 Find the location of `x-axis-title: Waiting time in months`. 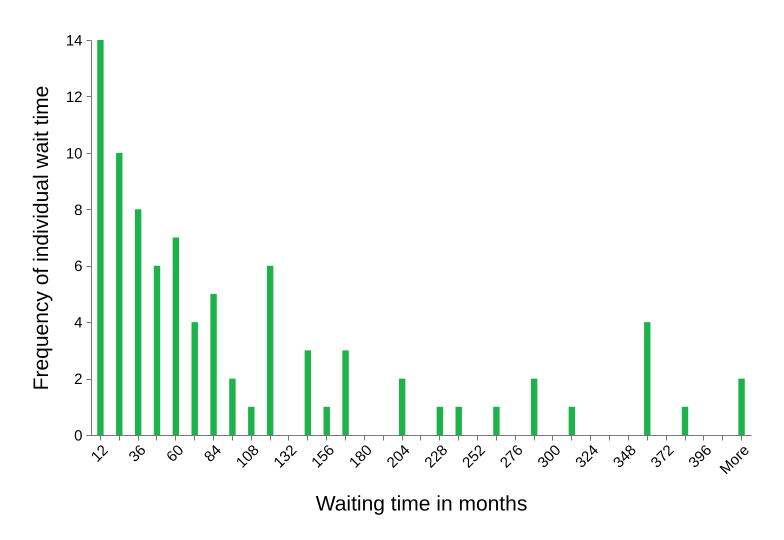

x-axis-title: Waiting time in months is located at coordinates (422, 504).